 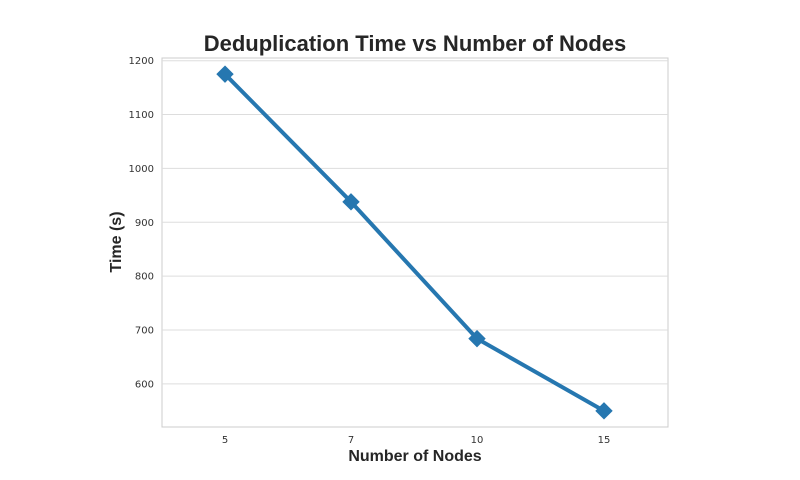 I want to click on x-tick-label: 15, so click(x=604, y=440).